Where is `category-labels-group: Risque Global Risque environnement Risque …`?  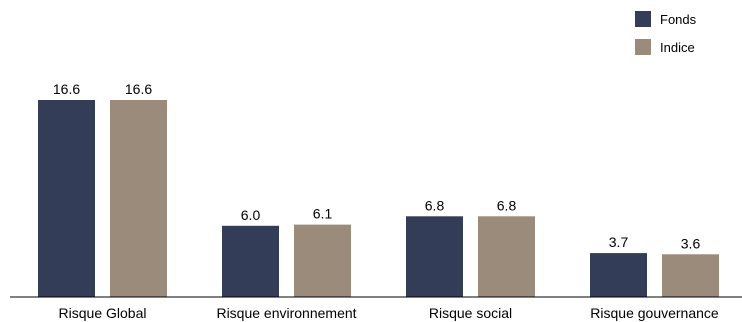
category-labels-group: Risque Global Risque environnement Risque … is located at coordinates (389, 313).